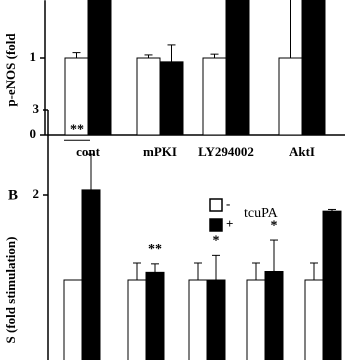 This screenshot has height=360, width=360. Describe the element at coordinates (261, 213) in the screenshot. I see `legend-title: tcuPA` at that location.